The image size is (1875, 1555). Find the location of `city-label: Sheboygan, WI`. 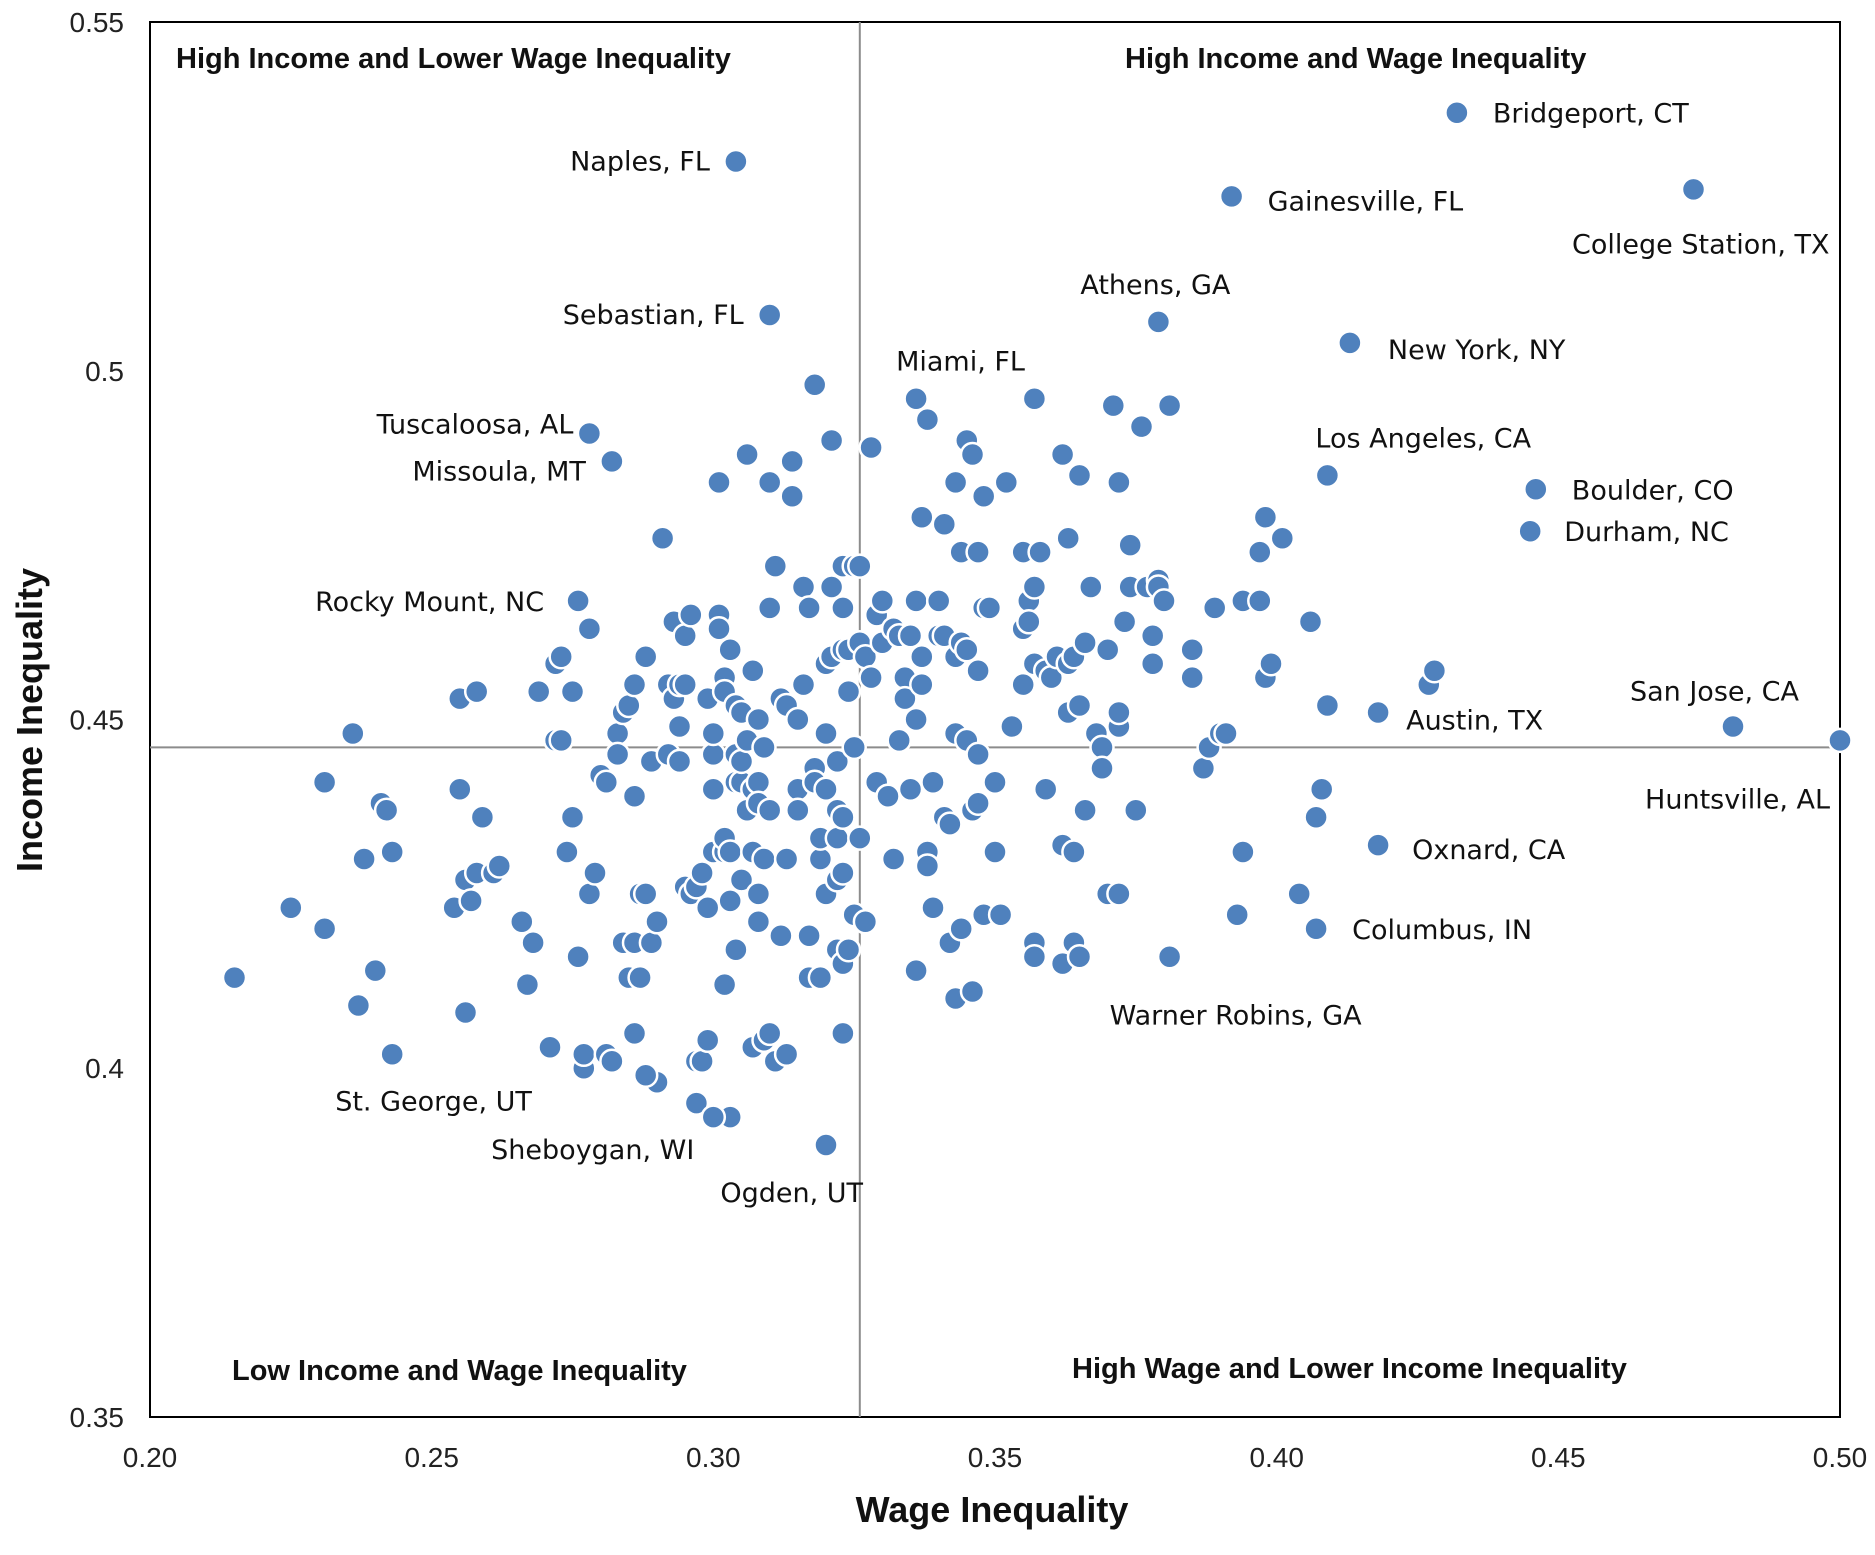

city-label: Sheboygan, WI is located at coordinates (592, 1150).